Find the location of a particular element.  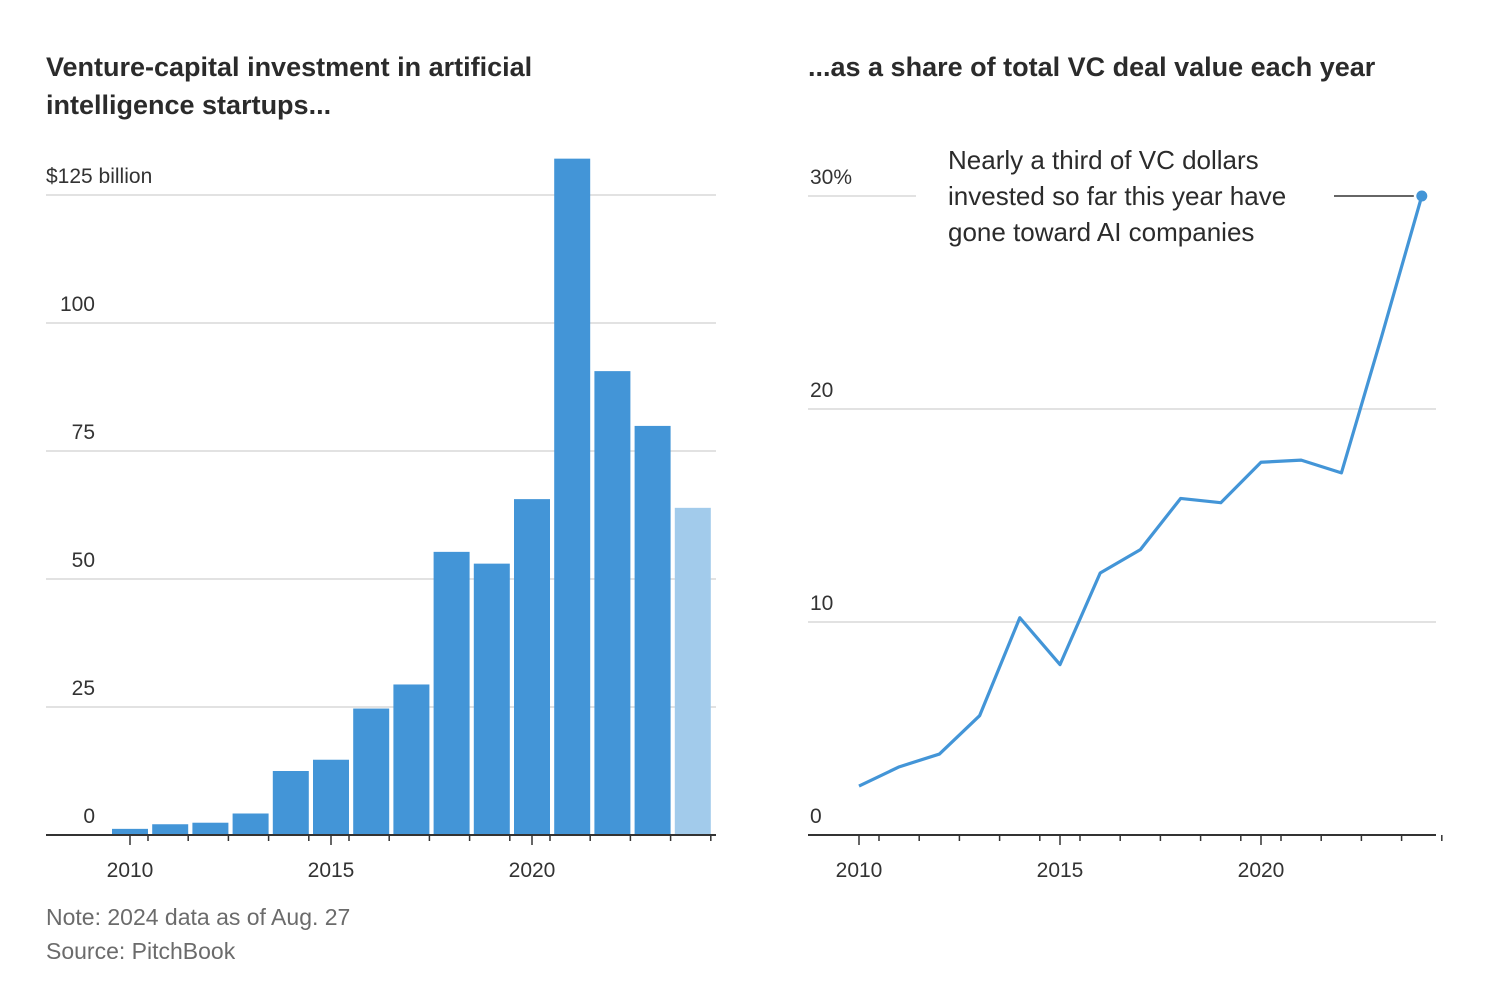

right-x-tick-label: 2015 is located at coordinates (1060, 870).